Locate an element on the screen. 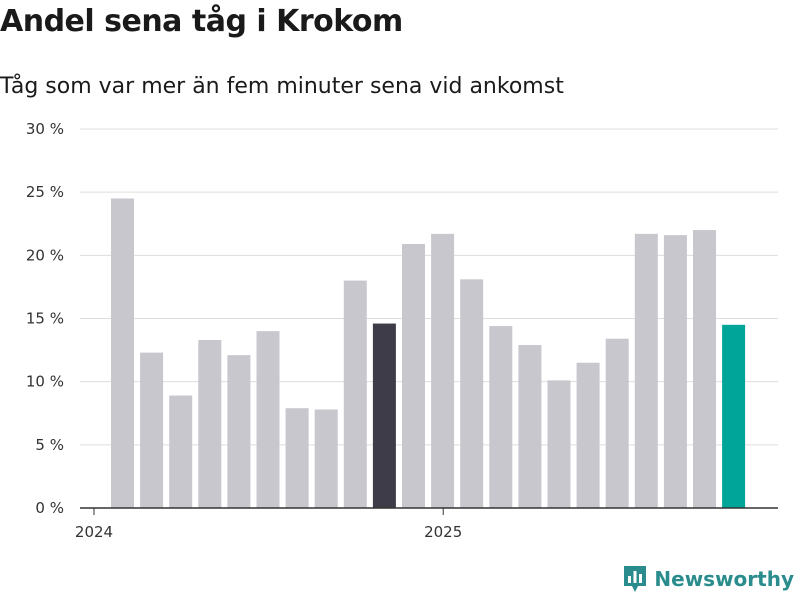 This screenshot has width=800, height=600. bar-2024-02: 2024-02 is located at coordinates (152, 430).